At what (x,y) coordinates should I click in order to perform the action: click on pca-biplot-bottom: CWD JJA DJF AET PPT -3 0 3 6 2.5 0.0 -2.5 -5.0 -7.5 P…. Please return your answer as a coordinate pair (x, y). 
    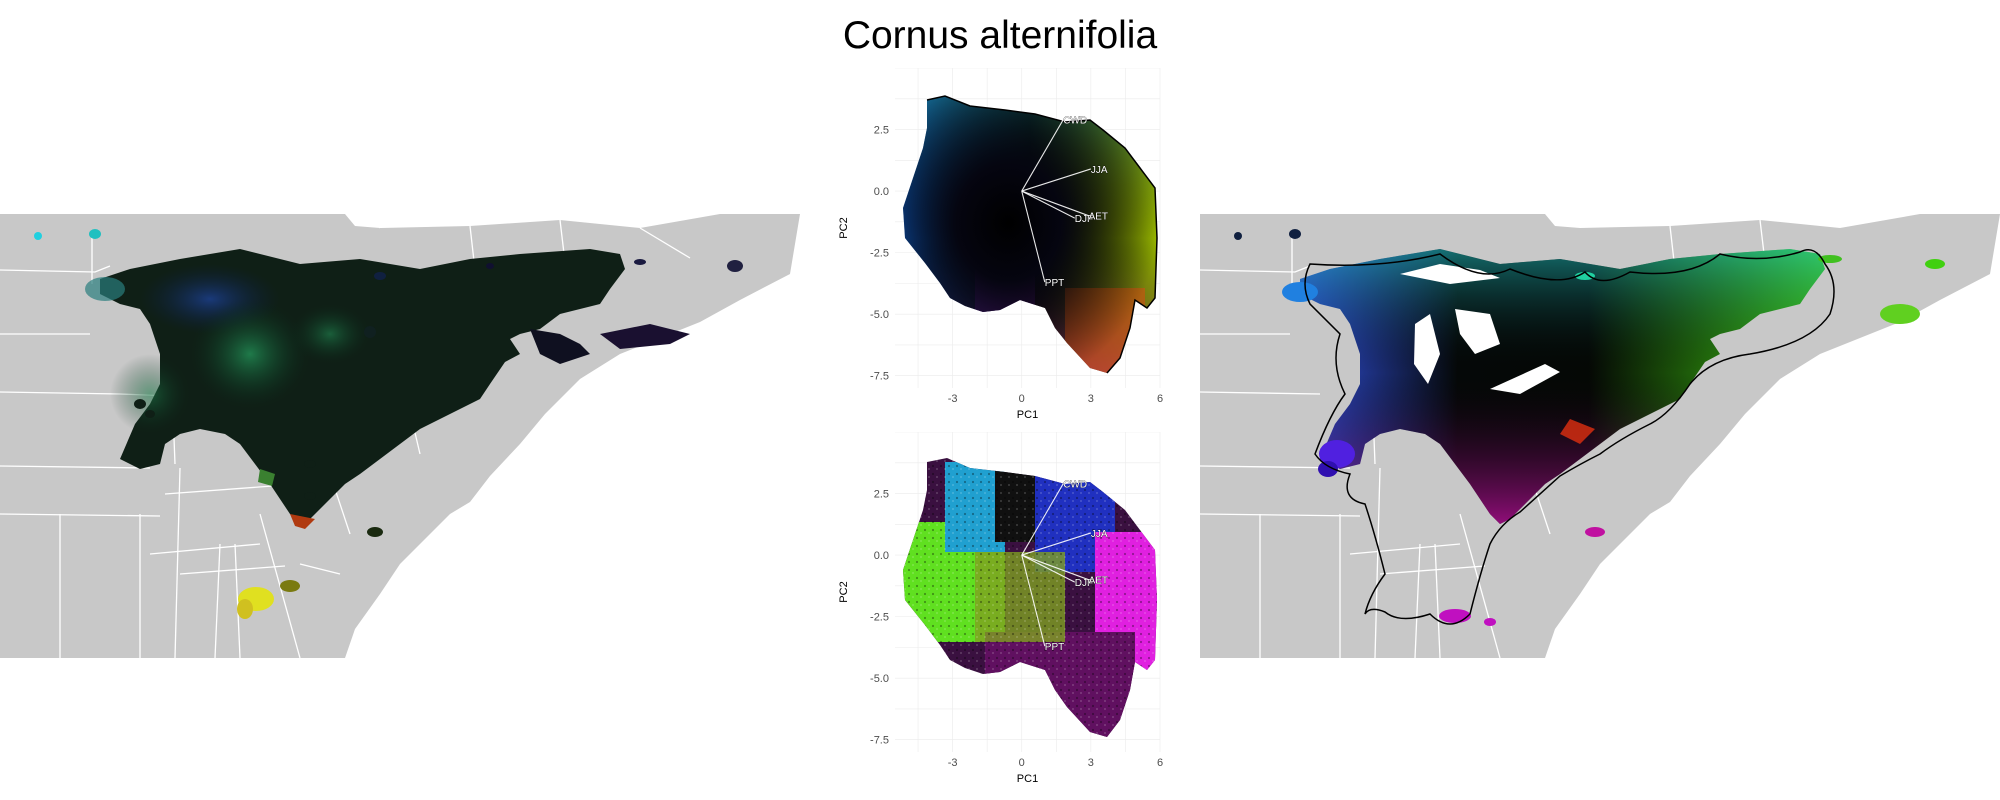
    Looking at the image, I should click on (1000, 611).